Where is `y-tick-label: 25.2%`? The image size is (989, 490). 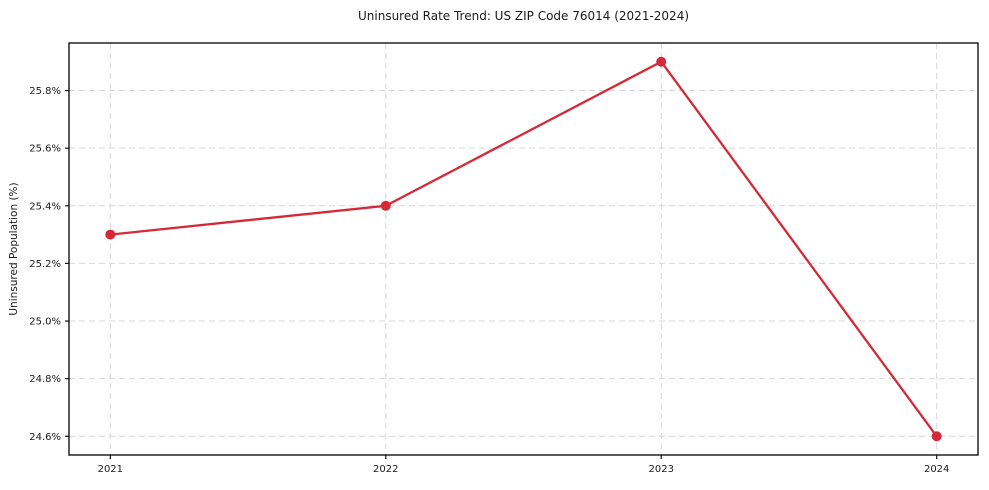
y-tick-label: 25.2% is located at coordinates (45, 264).